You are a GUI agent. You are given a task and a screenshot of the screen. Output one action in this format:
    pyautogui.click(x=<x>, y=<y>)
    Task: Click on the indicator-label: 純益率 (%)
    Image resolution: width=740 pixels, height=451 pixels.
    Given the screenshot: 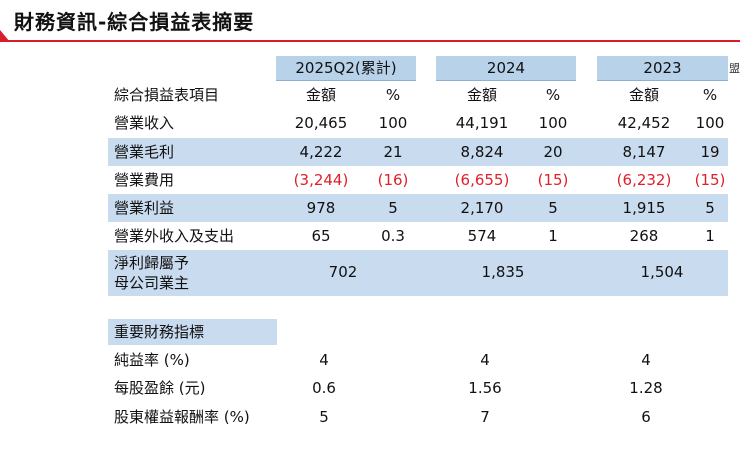 What is the action you would take?
    pyautogui.click(x=152, y=360)
    